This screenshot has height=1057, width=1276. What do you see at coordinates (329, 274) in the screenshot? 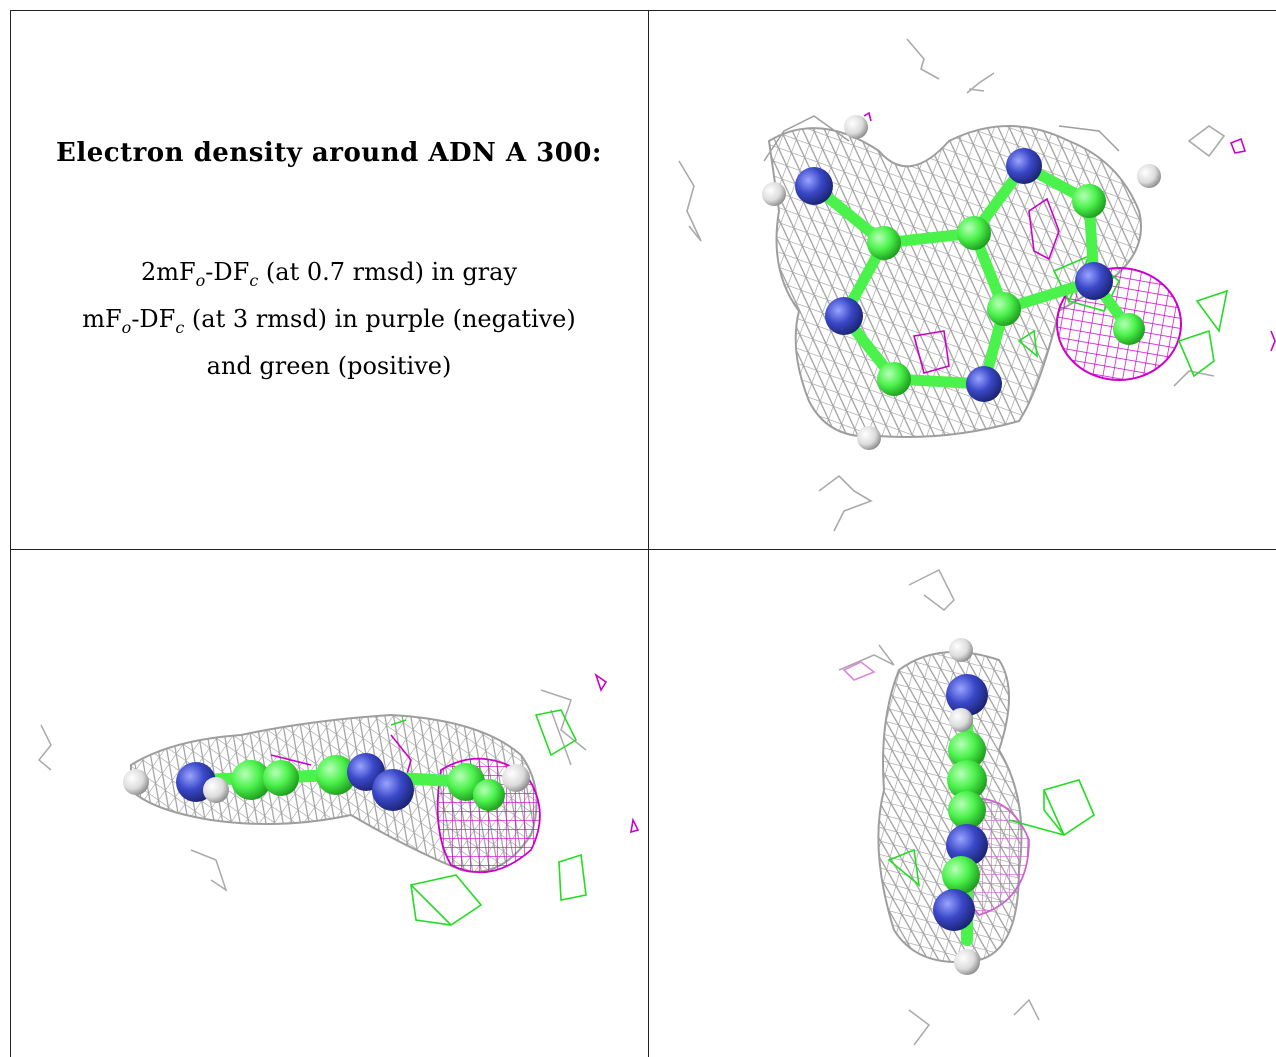
I see `legend-line-1: 2mFo-DFc (at 0.7 rmsd) in gray` at bounding box center [329, 274].